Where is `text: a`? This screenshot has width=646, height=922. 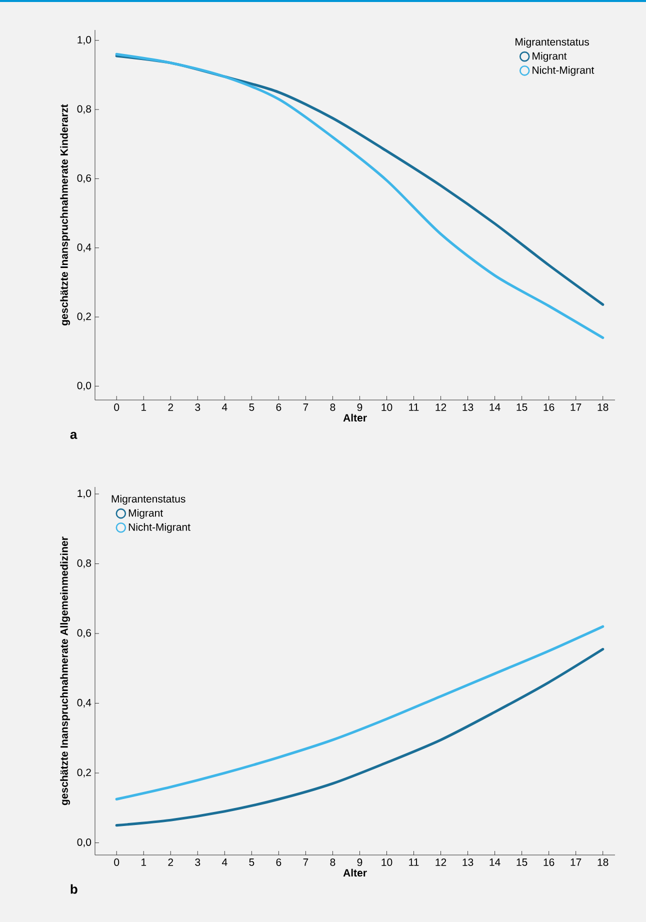 text: a is located at coordinates (74, 435).